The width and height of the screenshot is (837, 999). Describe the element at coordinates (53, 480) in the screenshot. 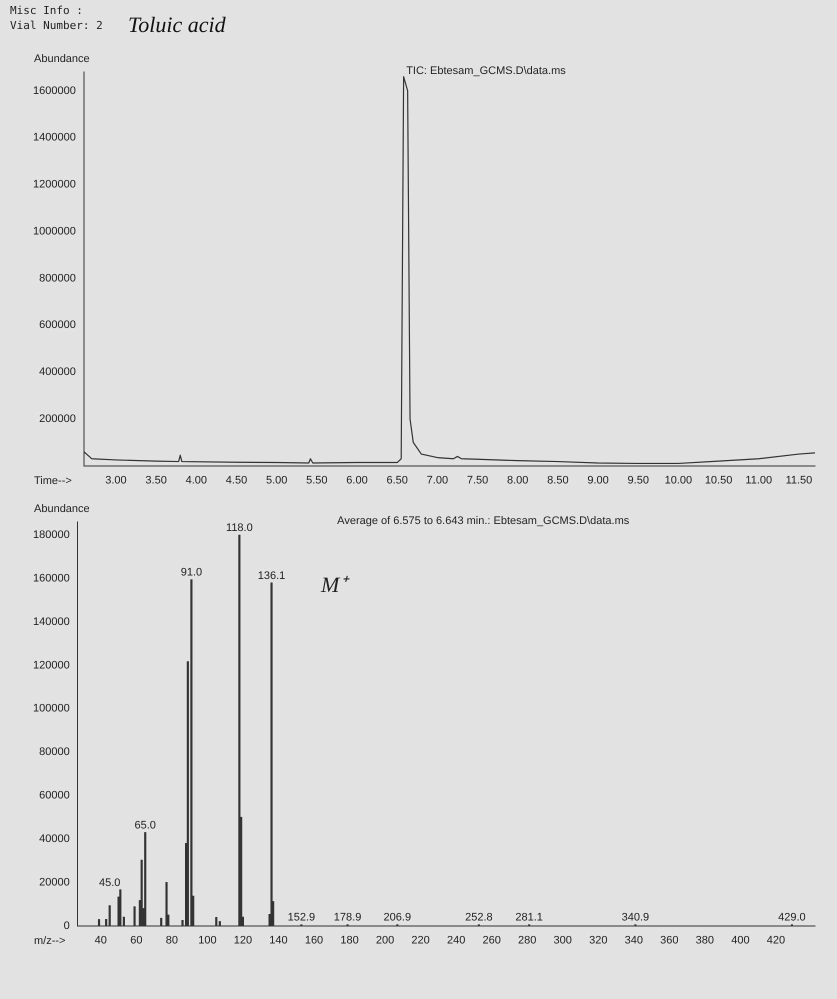

I see `x-axis-title: Time-->` at that location.